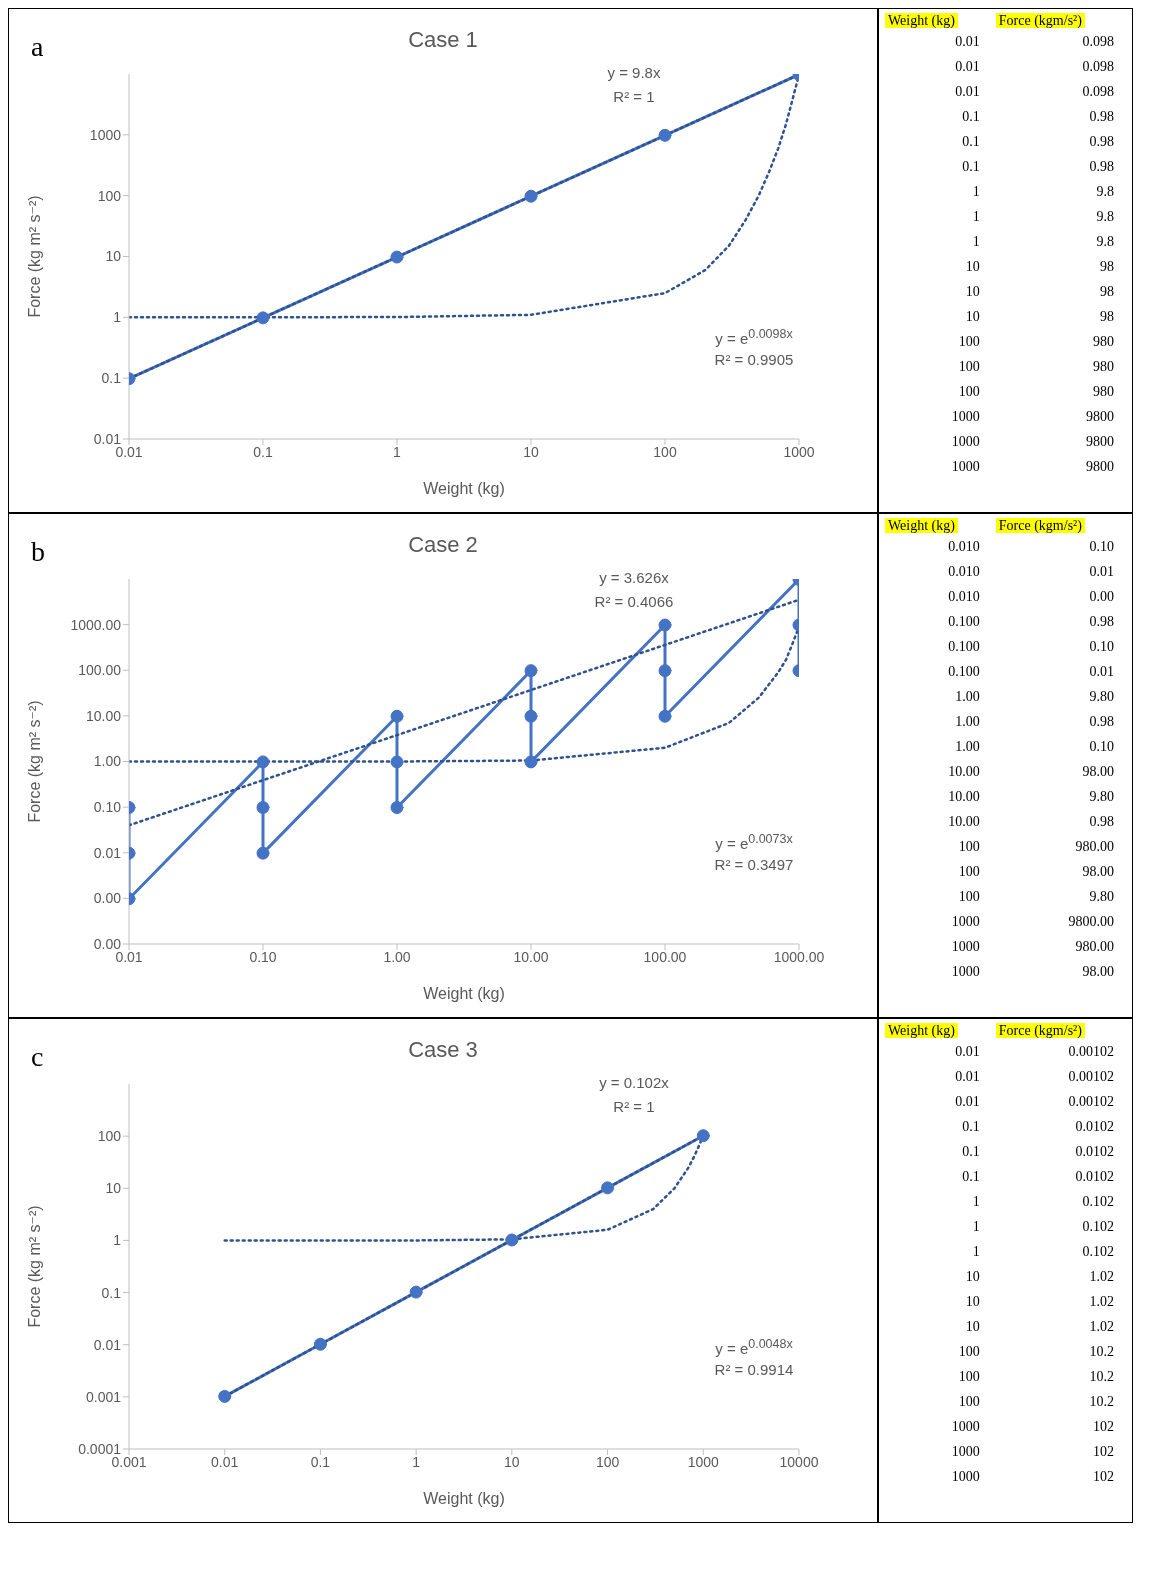 This screenshot has width=1161, height=1590. I want to click on x-tick-label: 0.10, so click(263, 956).